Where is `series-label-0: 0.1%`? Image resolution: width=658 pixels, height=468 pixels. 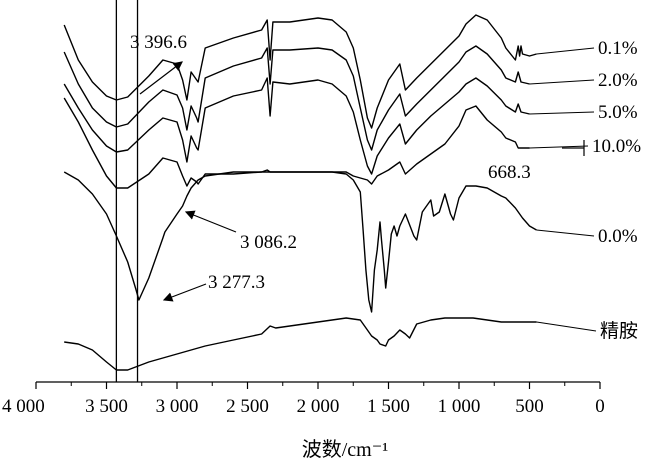
series-label-0: 0.1% is located at coordinates (618, 48).